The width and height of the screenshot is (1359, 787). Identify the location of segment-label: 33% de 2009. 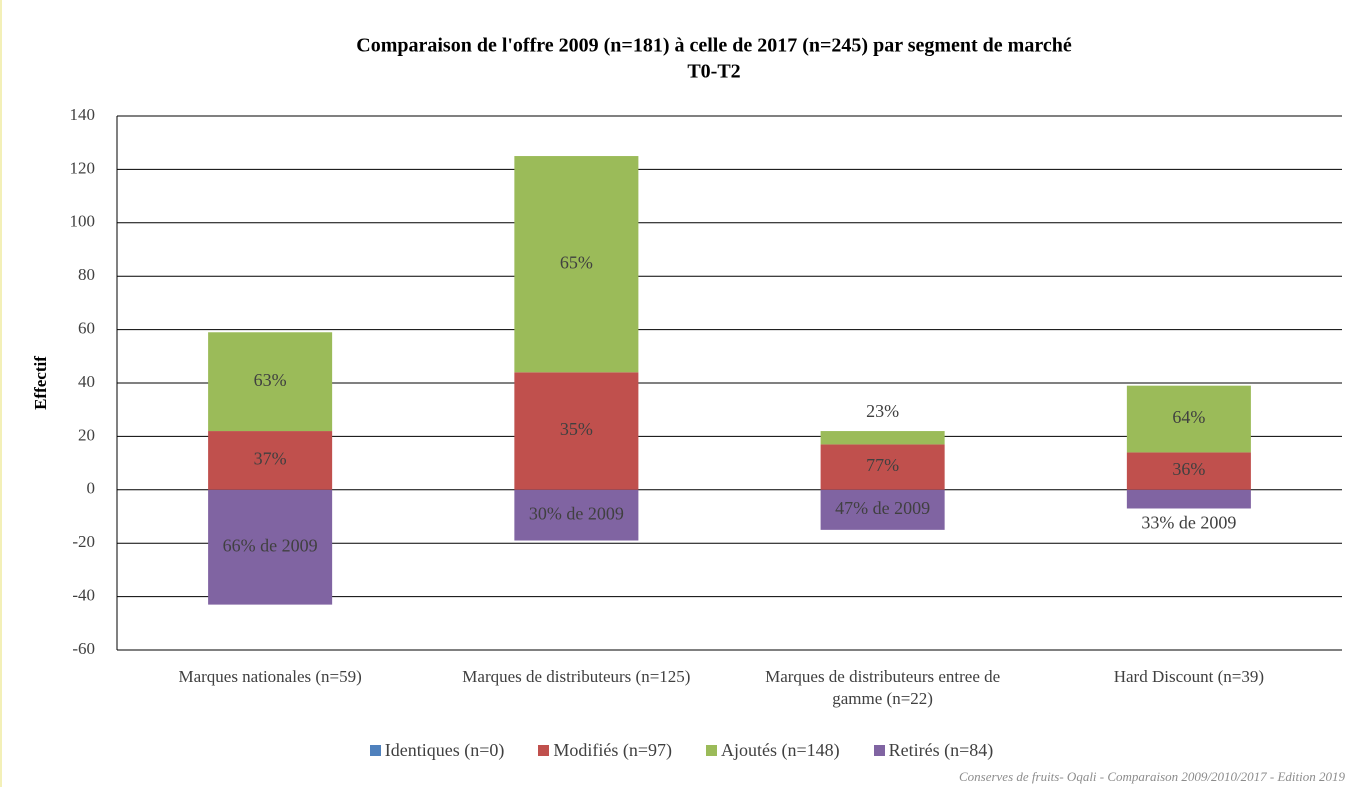
(1188, 523).